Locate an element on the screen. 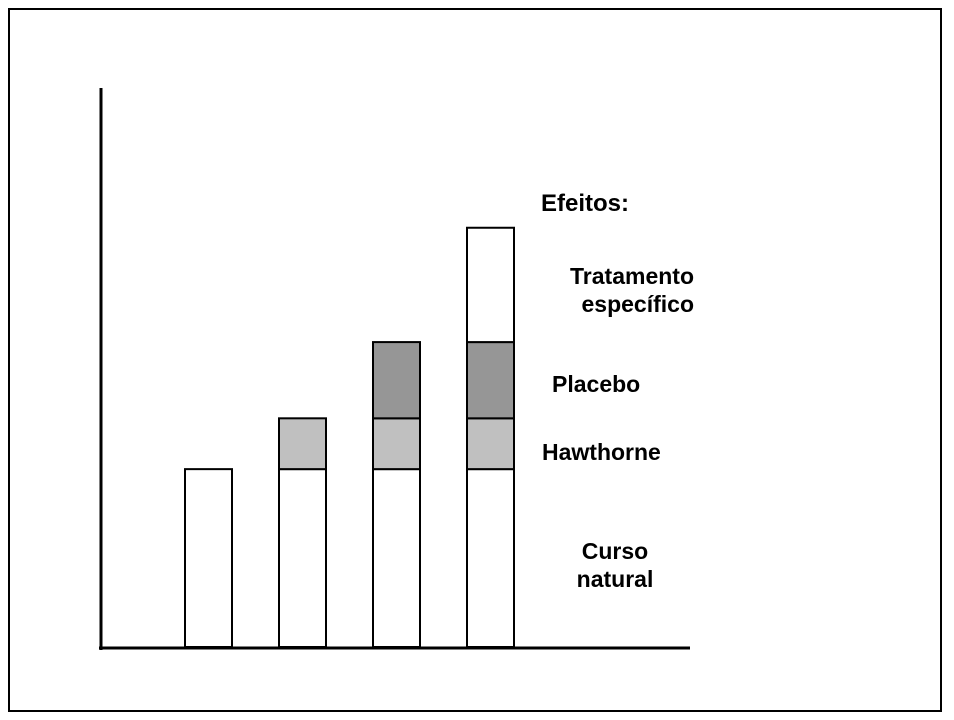  legend-label-line: natural is located at coordinates (615, 579).